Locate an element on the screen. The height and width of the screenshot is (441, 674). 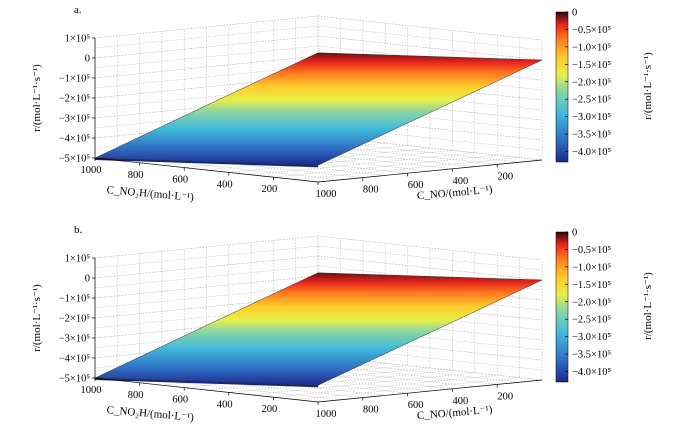
panel-label: b. is located at coordinates (78, 230).